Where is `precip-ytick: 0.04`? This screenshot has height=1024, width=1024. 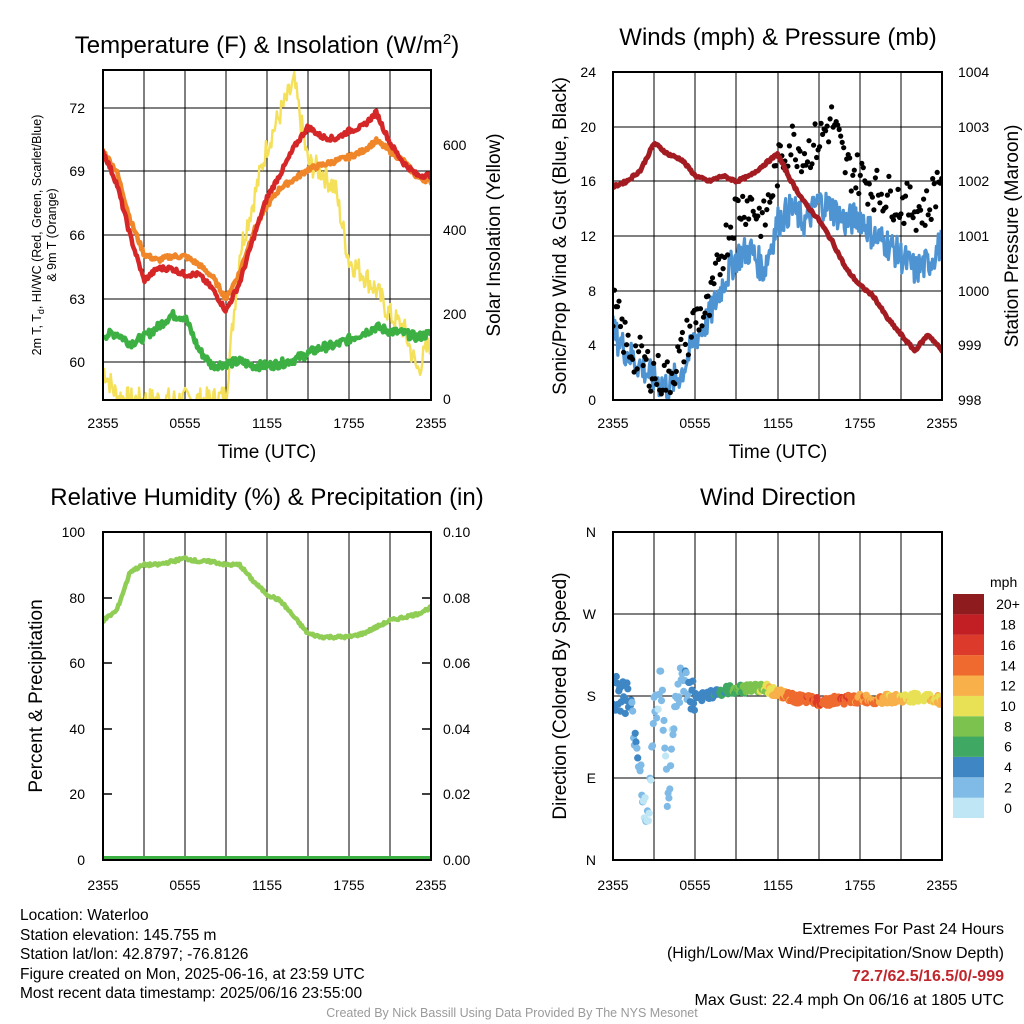 precip-ytick: 0.04 is located at coordinates (456, 729).